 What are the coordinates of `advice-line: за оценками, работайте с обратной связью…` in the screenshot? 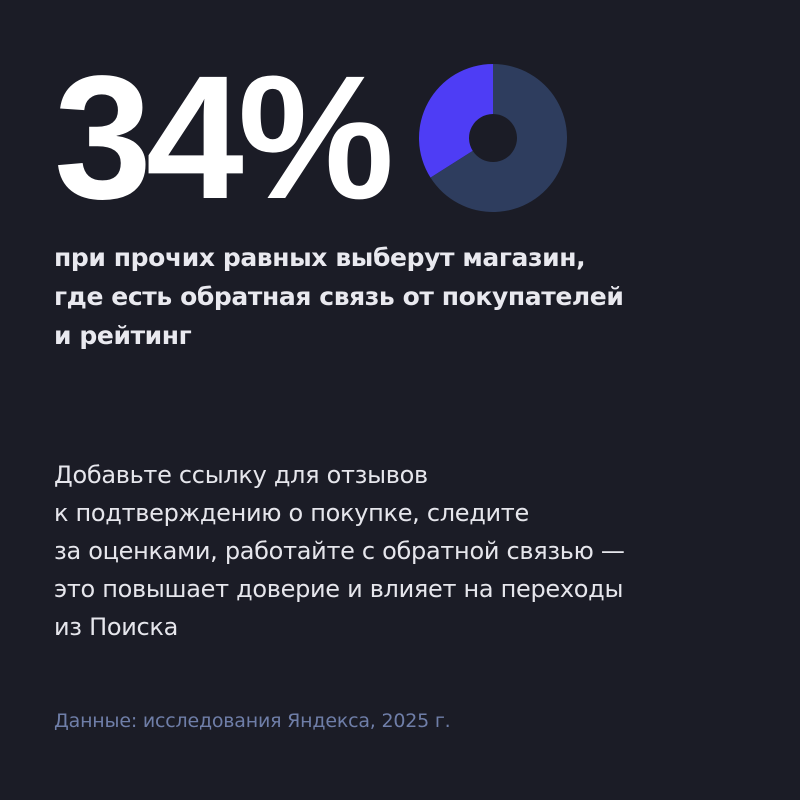 It's located at (339, 551).